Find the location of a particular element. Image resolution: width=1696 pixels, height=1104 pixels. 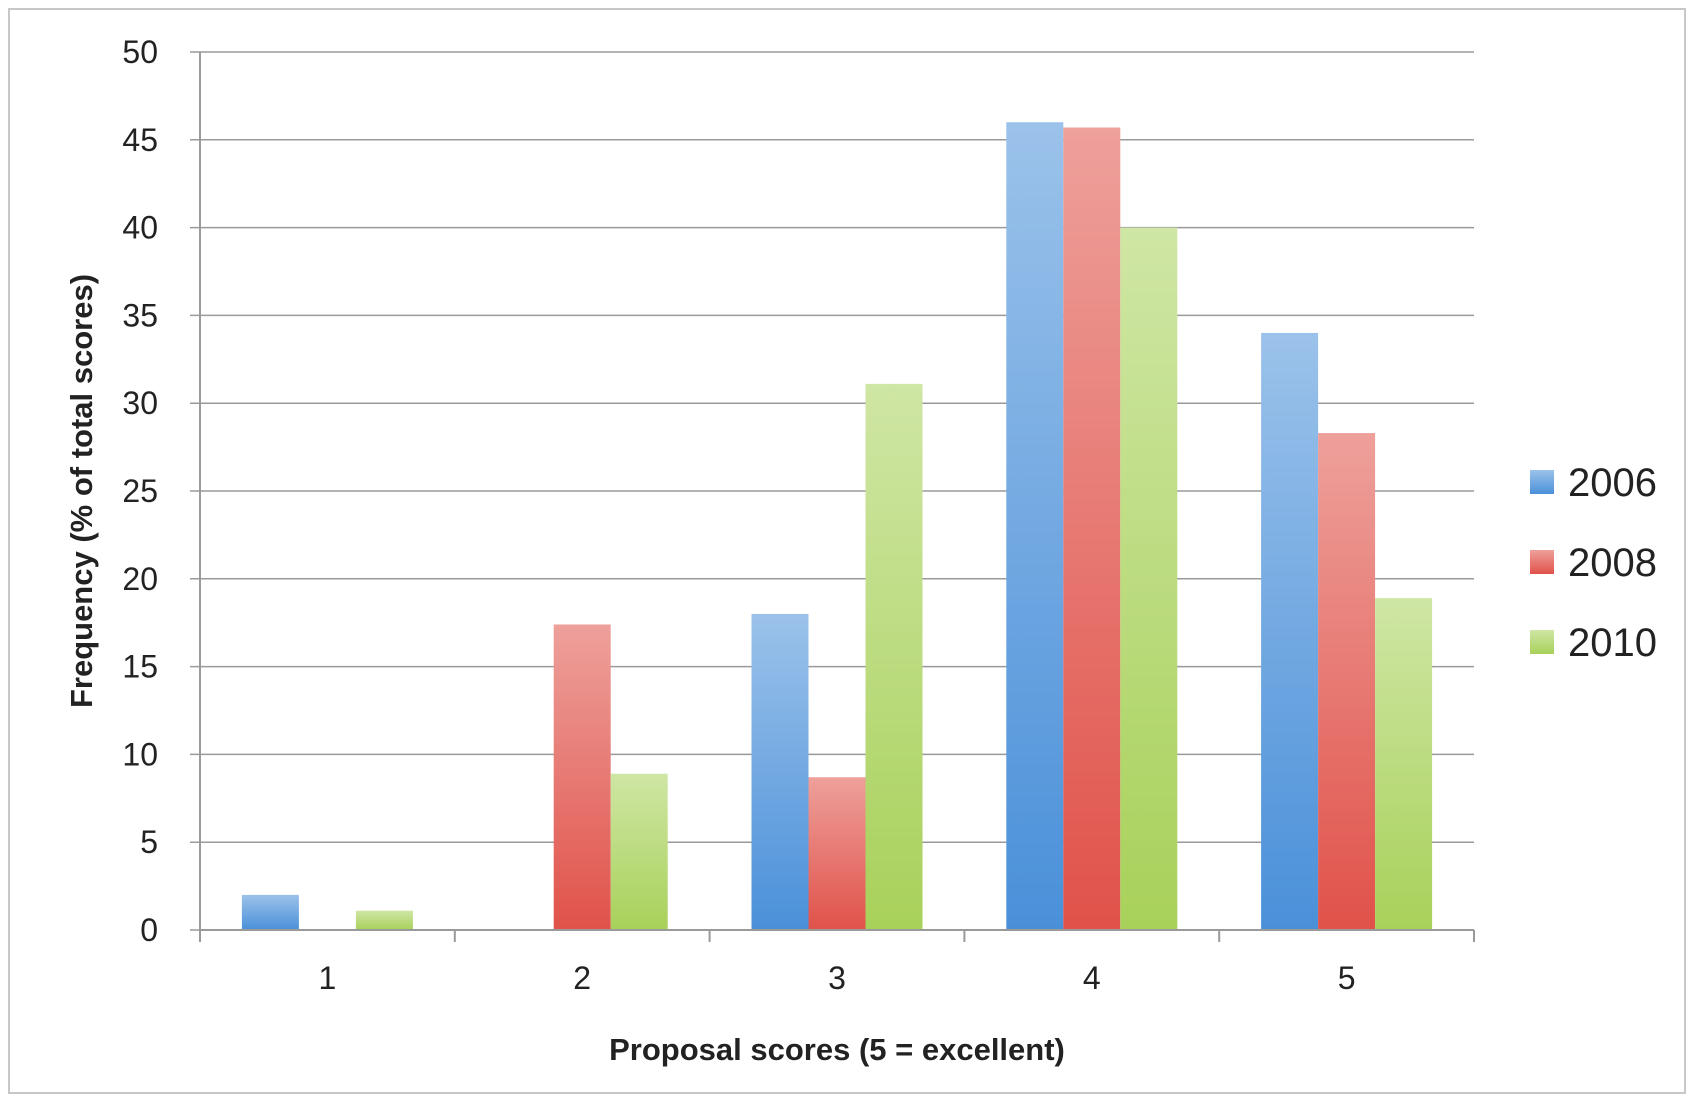

legend-swatch-2008 is located at coordinates (1542, 562).